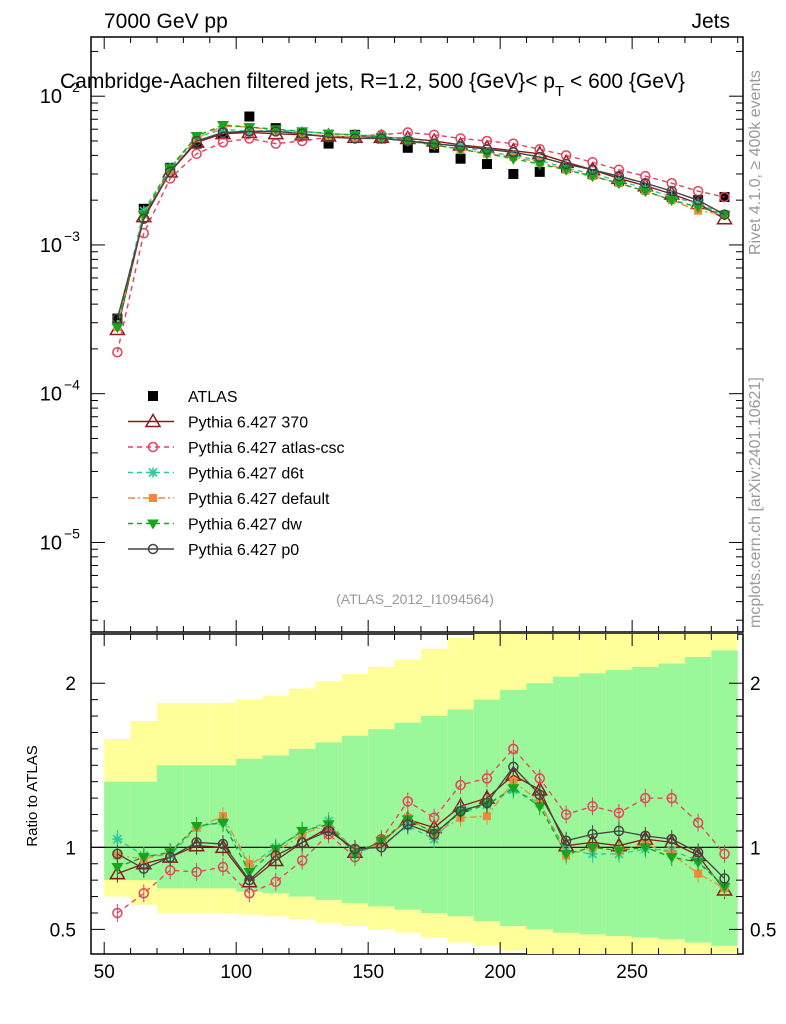 Image resolution: width=786 pixels, height=1024 pixels. What do you see at coordinates (32, 795) in the screenshot?
I see `ratio-ylabel: Ratio to ATLAS` at bounding box center [32, 795].